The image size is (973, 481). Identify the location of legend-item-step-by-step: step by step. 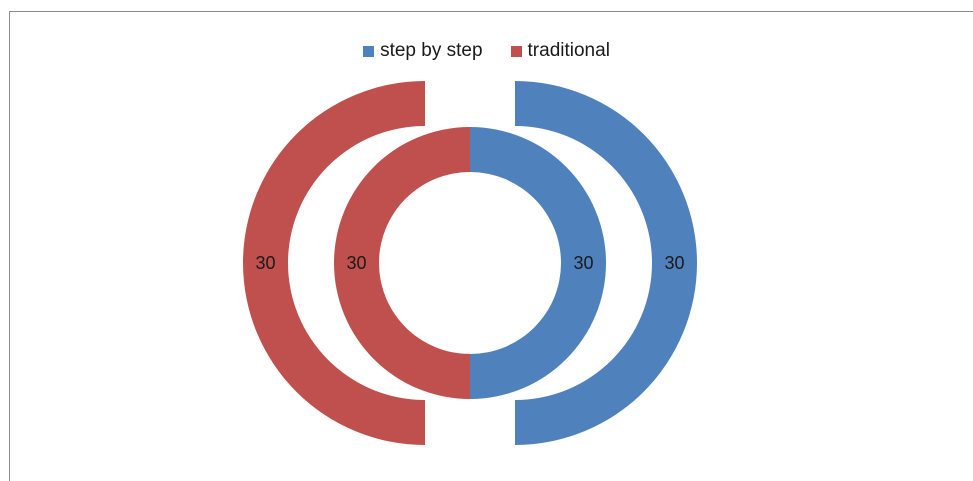
(423, 51).